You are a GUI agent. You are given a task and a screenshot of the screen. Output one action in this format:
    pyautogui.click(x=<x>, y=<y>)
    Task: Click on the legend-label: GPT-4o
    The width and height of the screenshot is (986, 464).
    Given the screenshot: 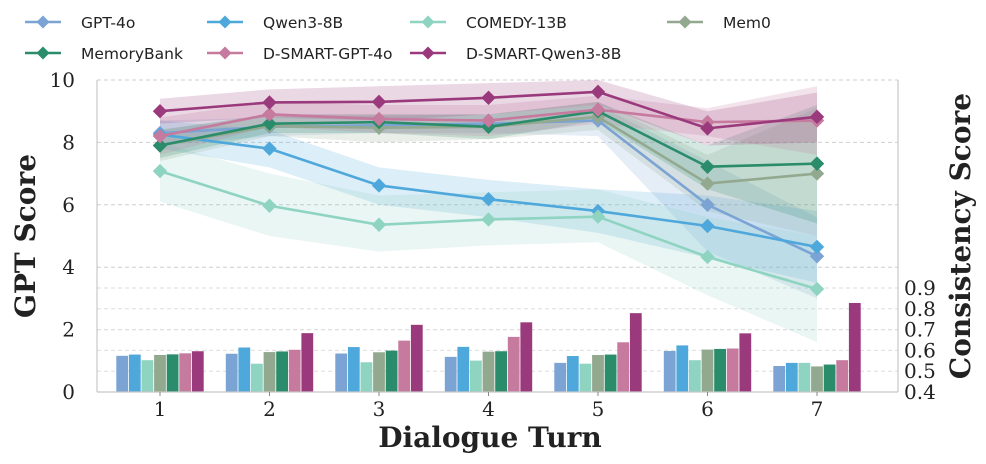 What is the action you would take?
    pyautogui.click(x=108, y=23)
    